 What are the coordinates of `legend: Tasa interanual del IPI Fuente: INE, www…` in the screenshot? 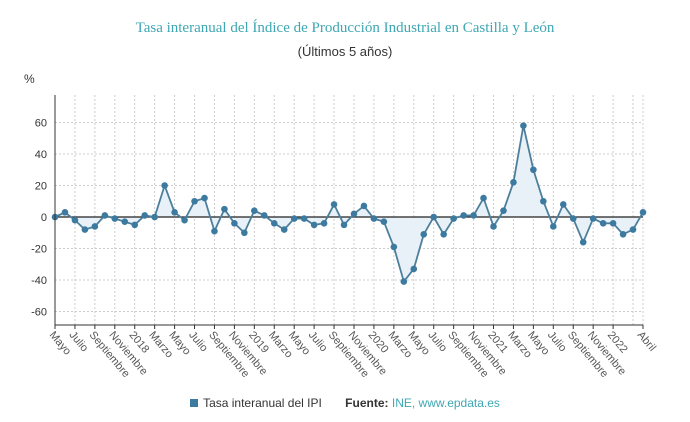 It's located at (345, 403).